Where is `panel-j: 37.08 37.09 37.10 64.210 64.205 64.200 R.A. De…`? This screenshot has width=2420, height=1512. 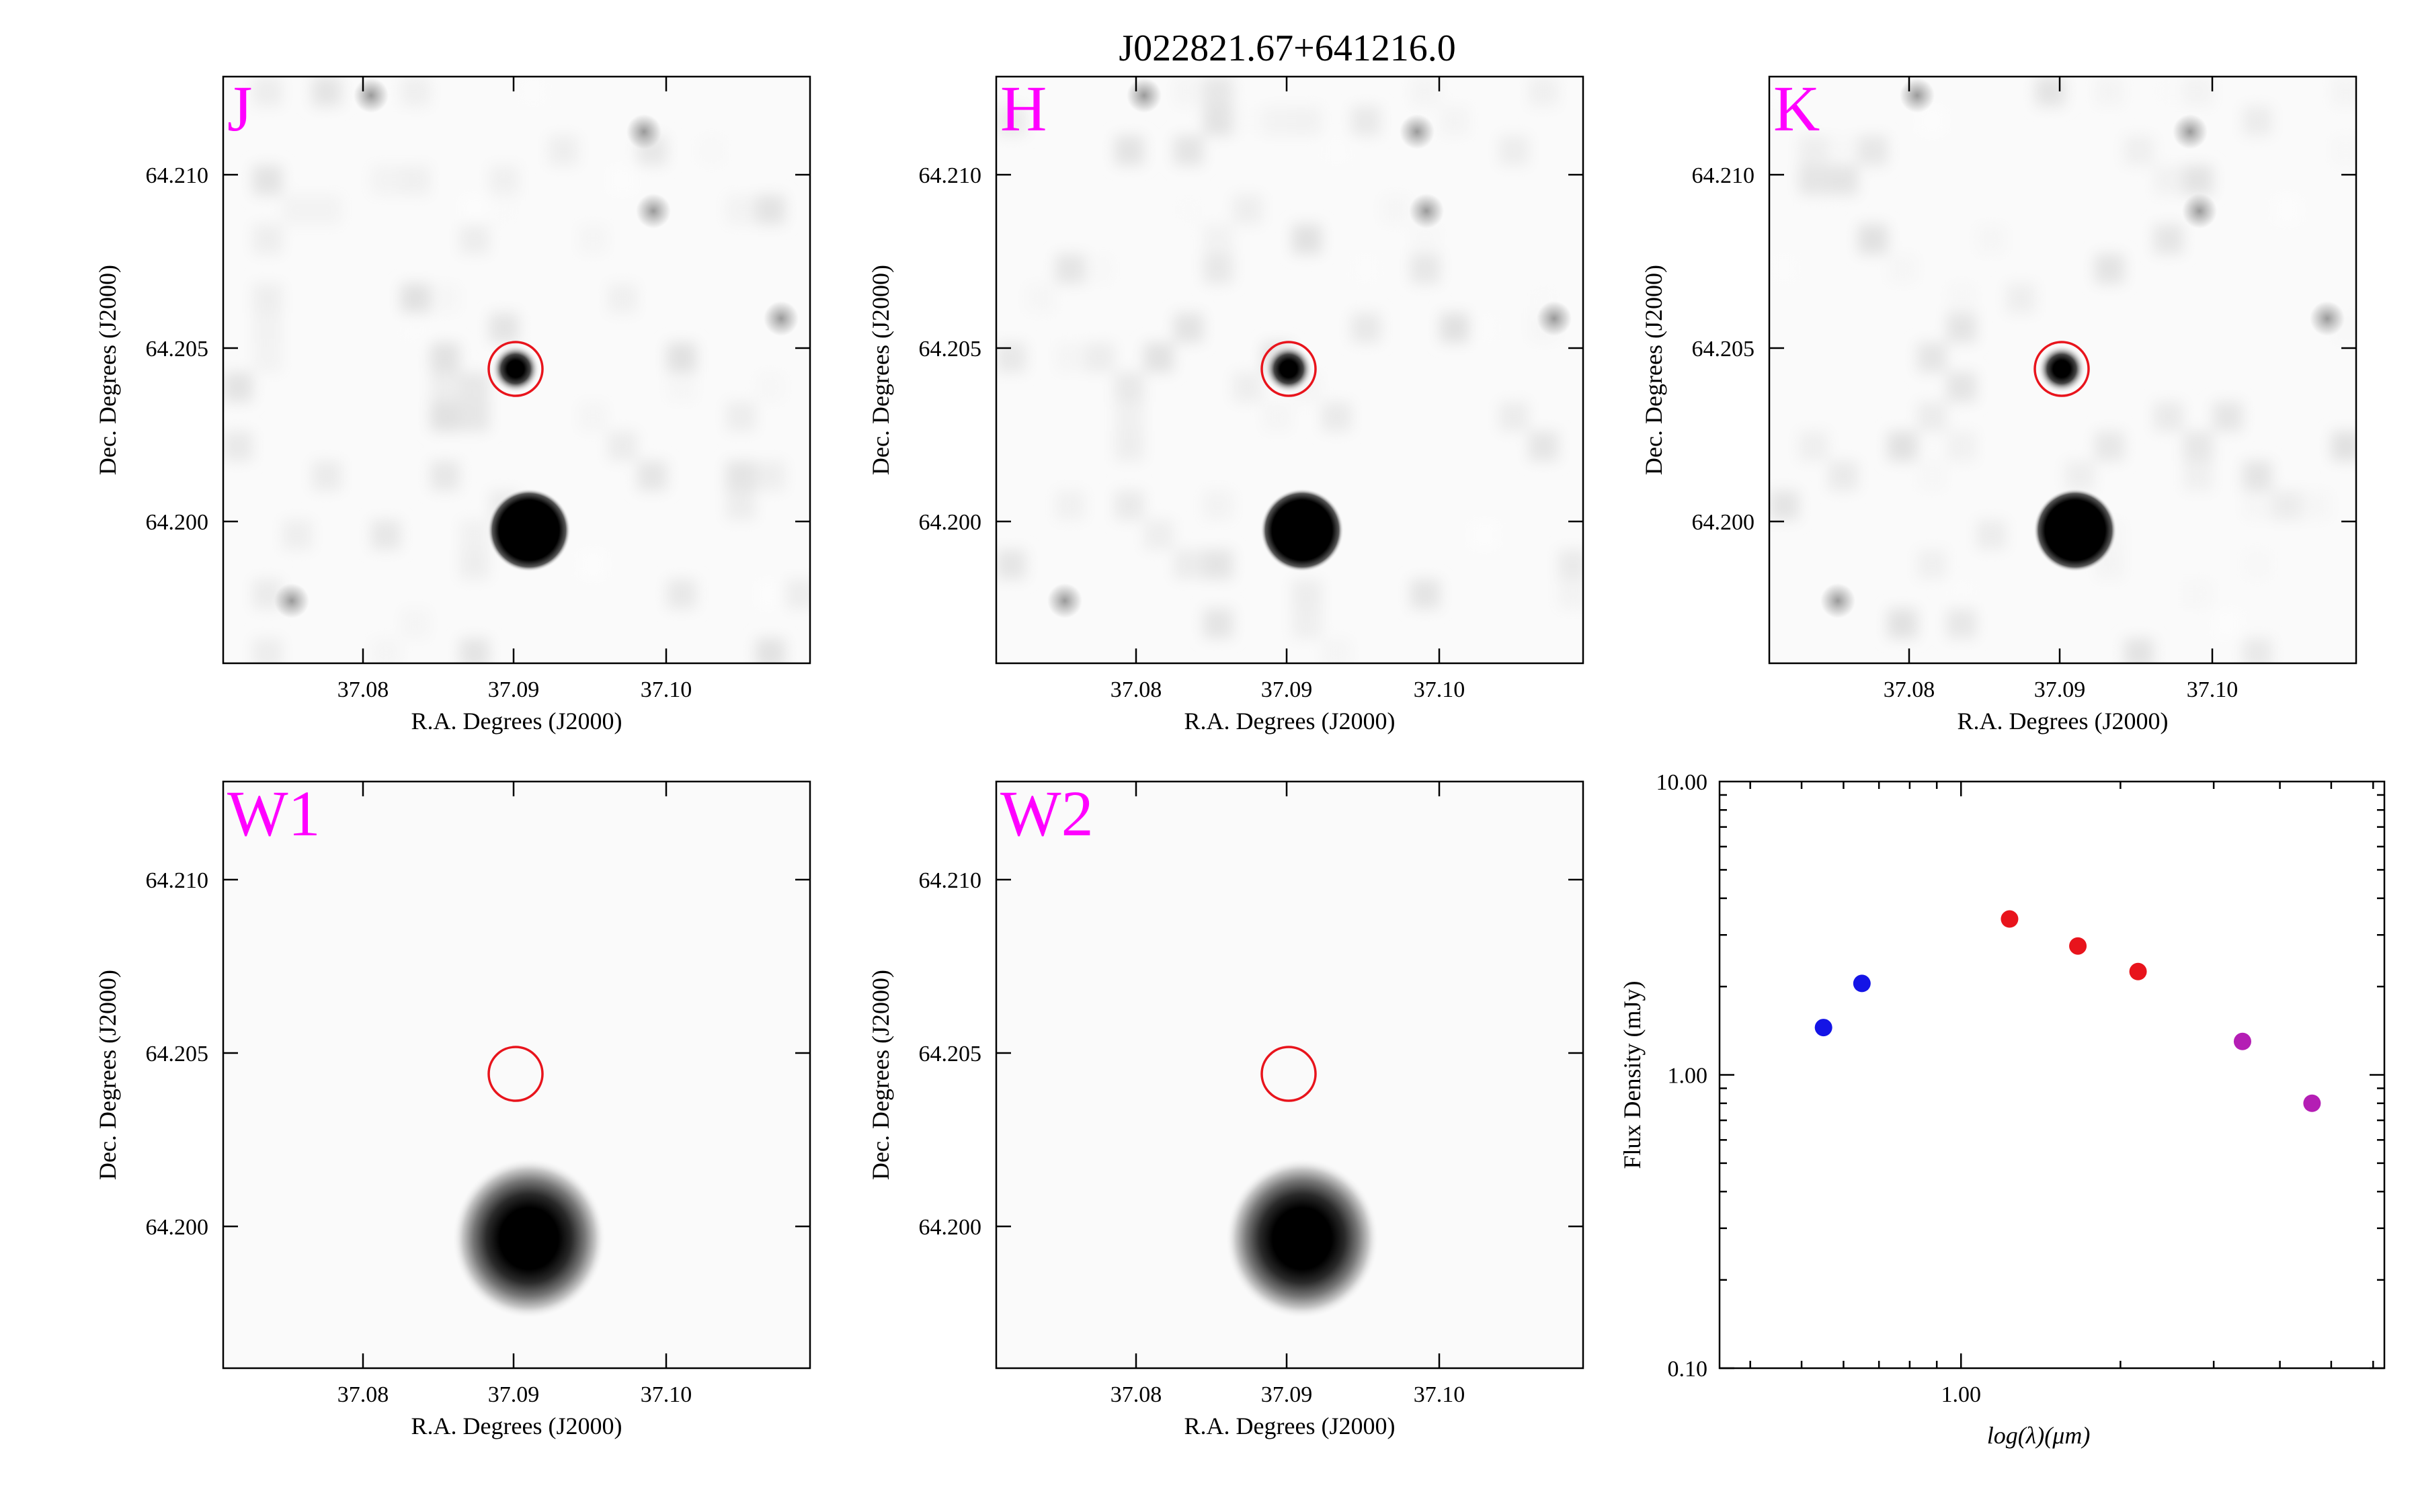 panel-j: 37.08 37.09 37.10 64.210 64.205 64.200 R.A. De… is located at coordinates (452, 403).